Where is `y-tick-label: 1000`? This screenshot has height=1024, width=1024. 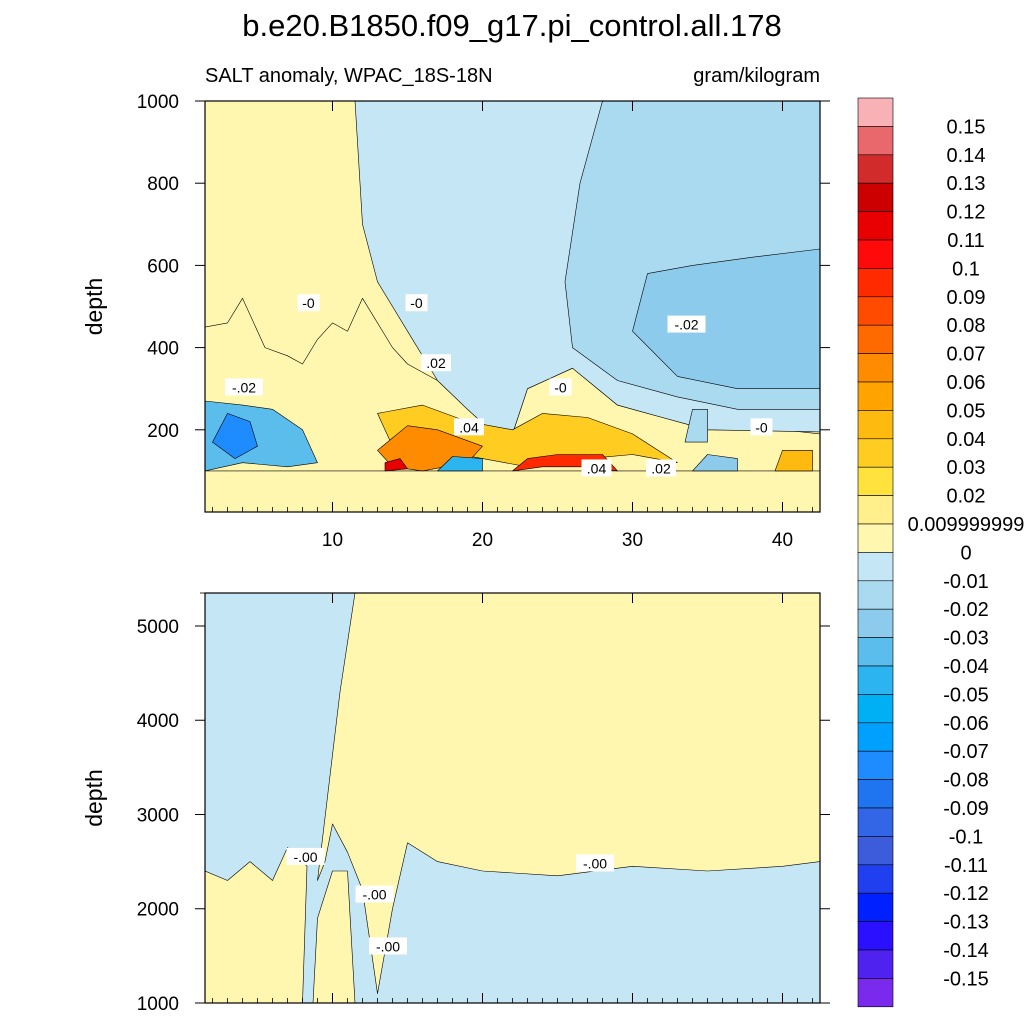 y-tick-label: 1000 is located at coordinates (158, 1004).